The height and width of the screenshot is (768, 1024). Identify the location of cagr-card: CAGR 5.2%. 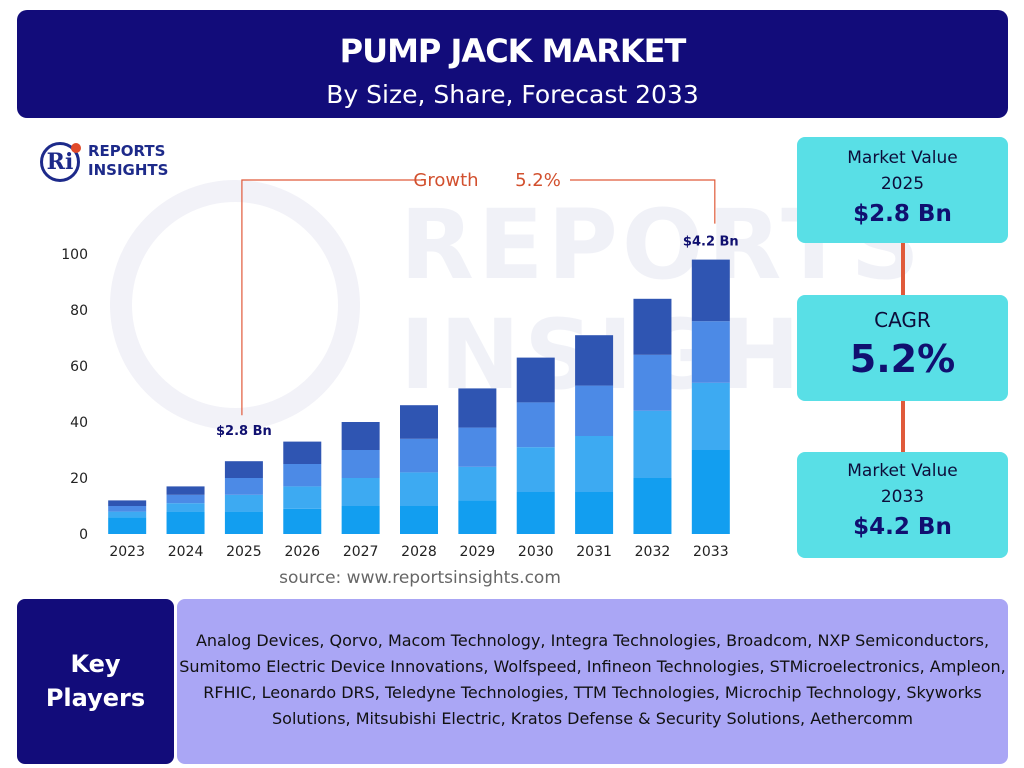
(902, 348).